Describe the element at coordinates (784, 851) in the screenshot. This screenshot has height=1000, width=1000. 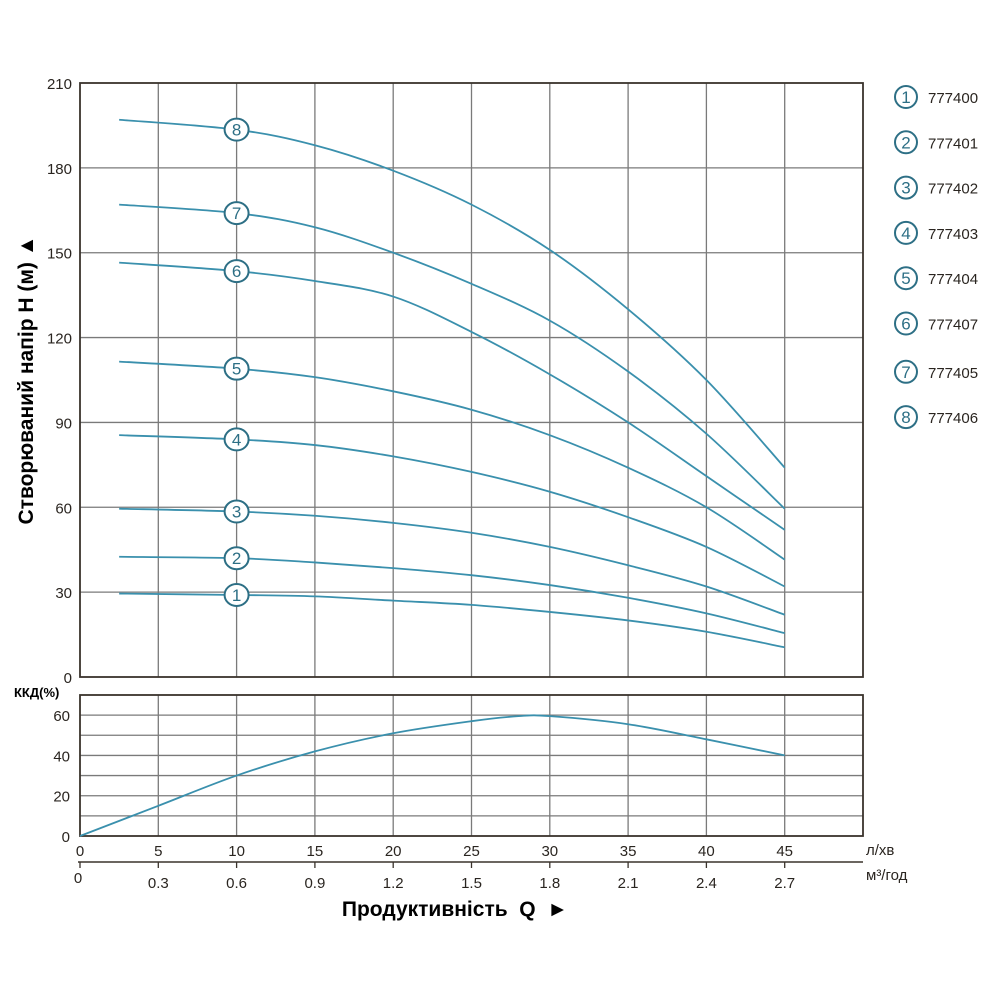
I see `x-tick-lpm: 45` at that location.